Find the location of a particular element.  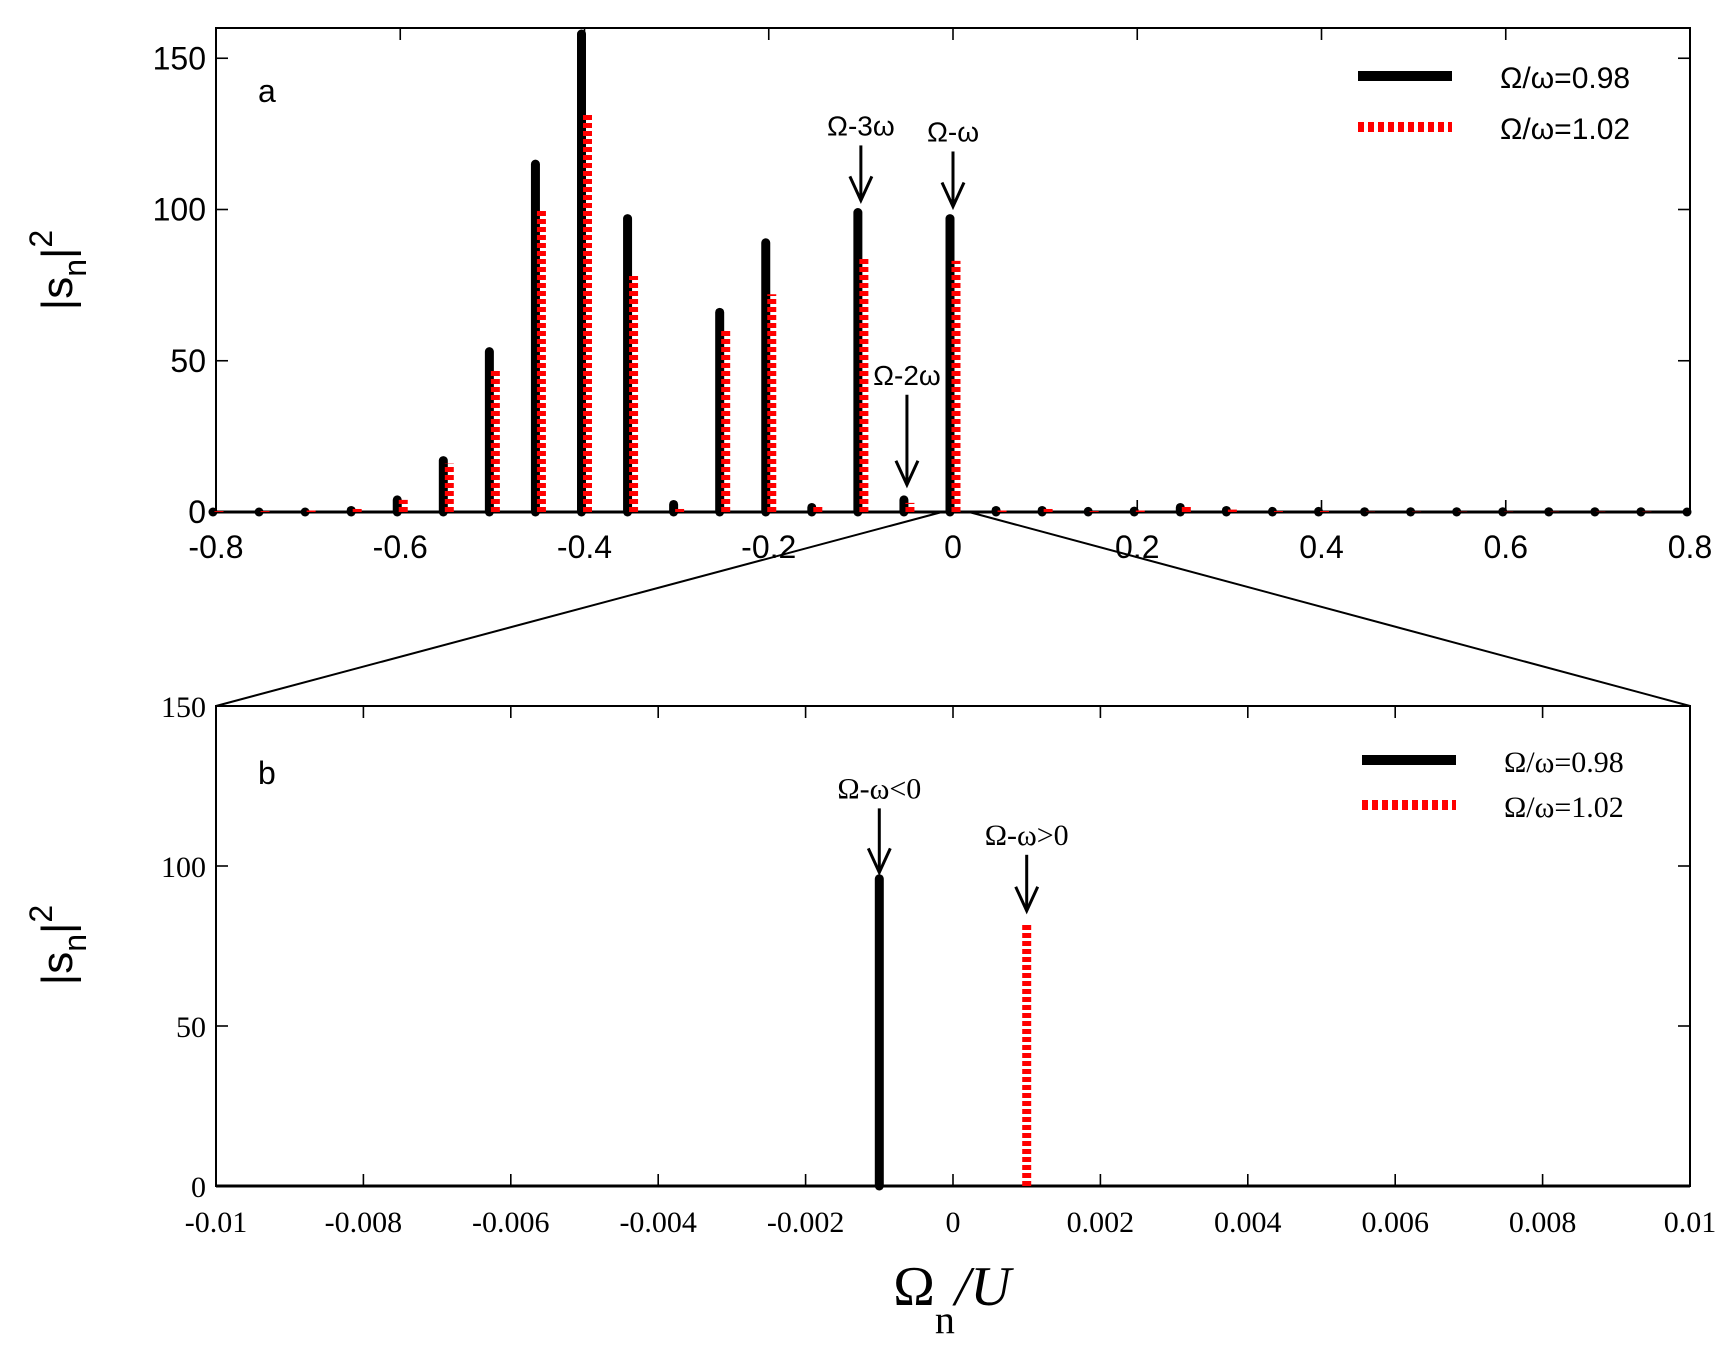

panel-b-y-tick-labels: 0 50 100 150 is located at coordinates (183, 947).